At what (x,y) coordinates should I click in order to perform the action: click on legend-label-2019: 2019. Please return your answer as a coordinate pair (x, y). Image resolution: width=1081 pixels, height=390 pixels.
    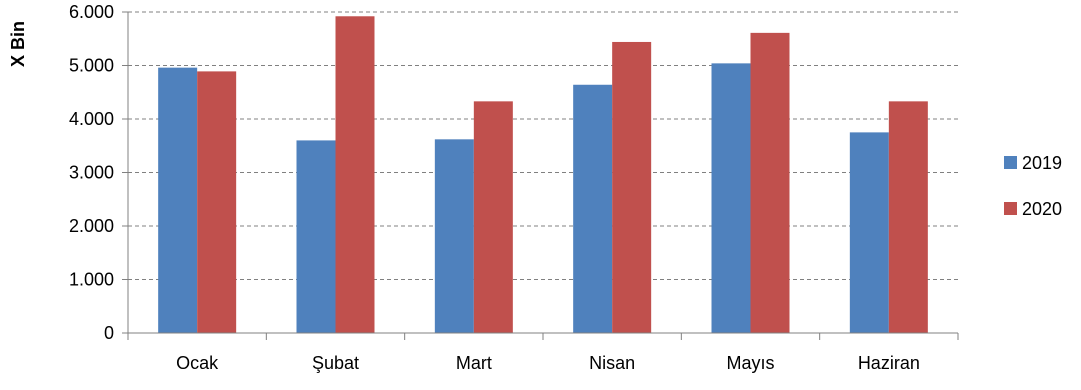
    Looking at the image, I should click on (1042, 163).